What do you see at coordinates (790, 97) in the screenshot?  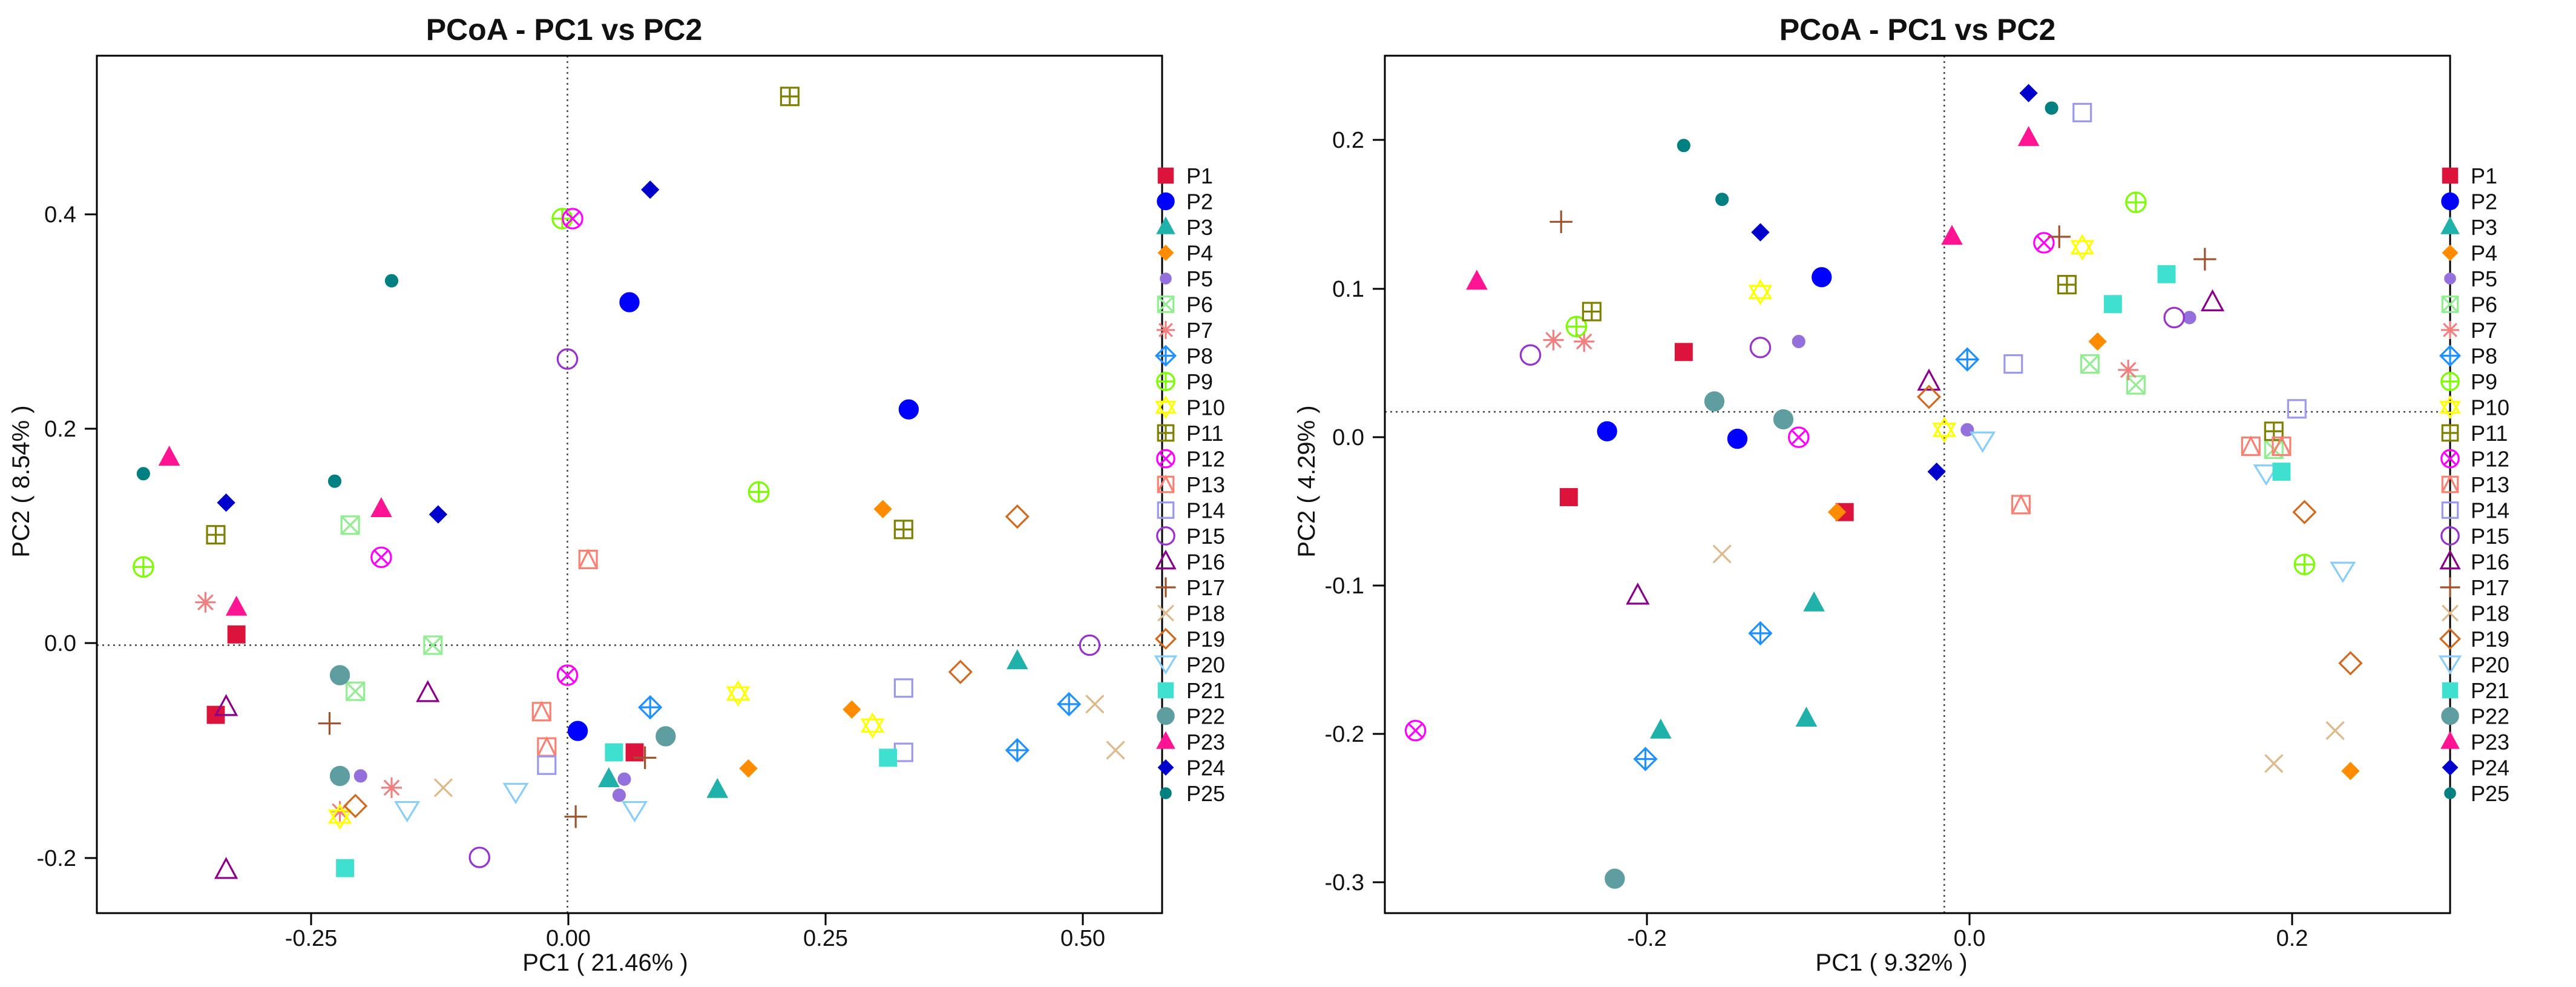 I see `point-p11` at bounding box center [790, 97].